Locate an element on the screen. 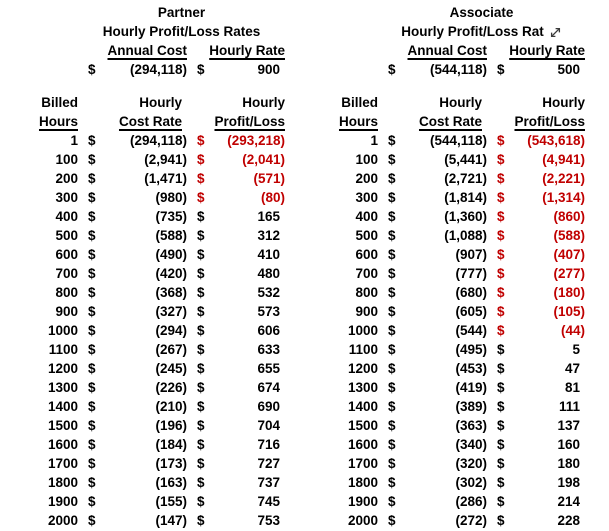  billed-hours-cell: 300 is located at coordinates (66, 197).